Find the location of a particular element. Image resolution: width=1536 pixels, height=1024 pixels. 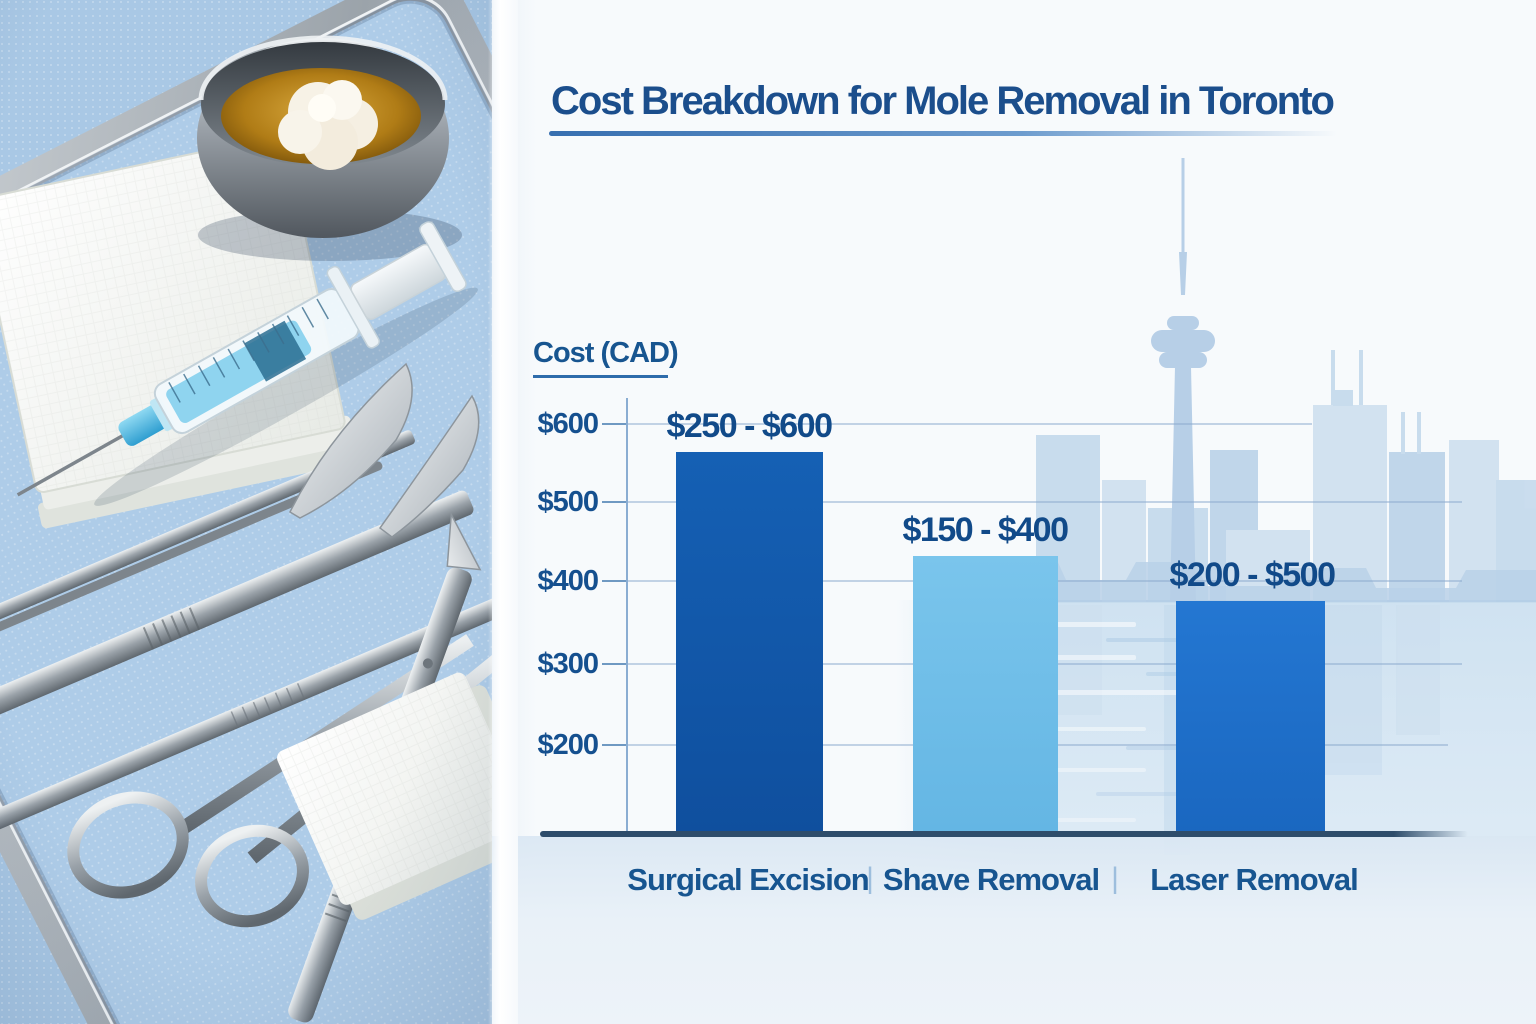

value-label-laser: $200 - $500 is located at coordinates (1253, 575).